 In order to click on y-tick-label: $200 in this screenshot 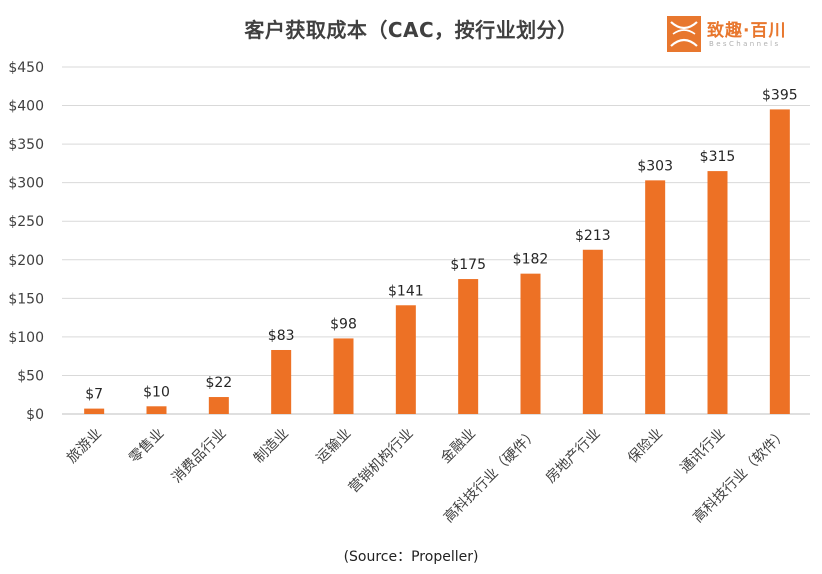, I will do `click(26, 261)`.